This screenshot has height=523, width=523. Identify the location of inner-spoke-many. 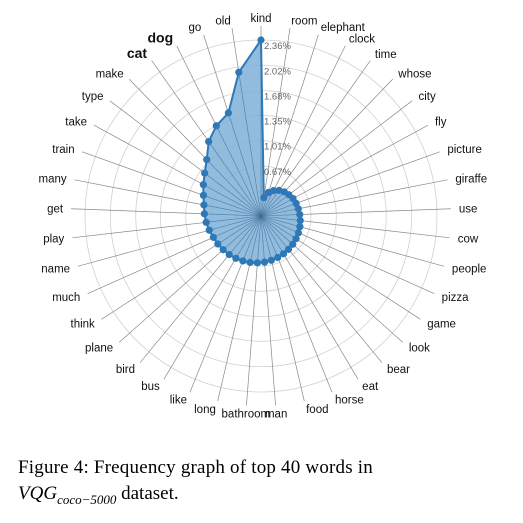
(232, 210).